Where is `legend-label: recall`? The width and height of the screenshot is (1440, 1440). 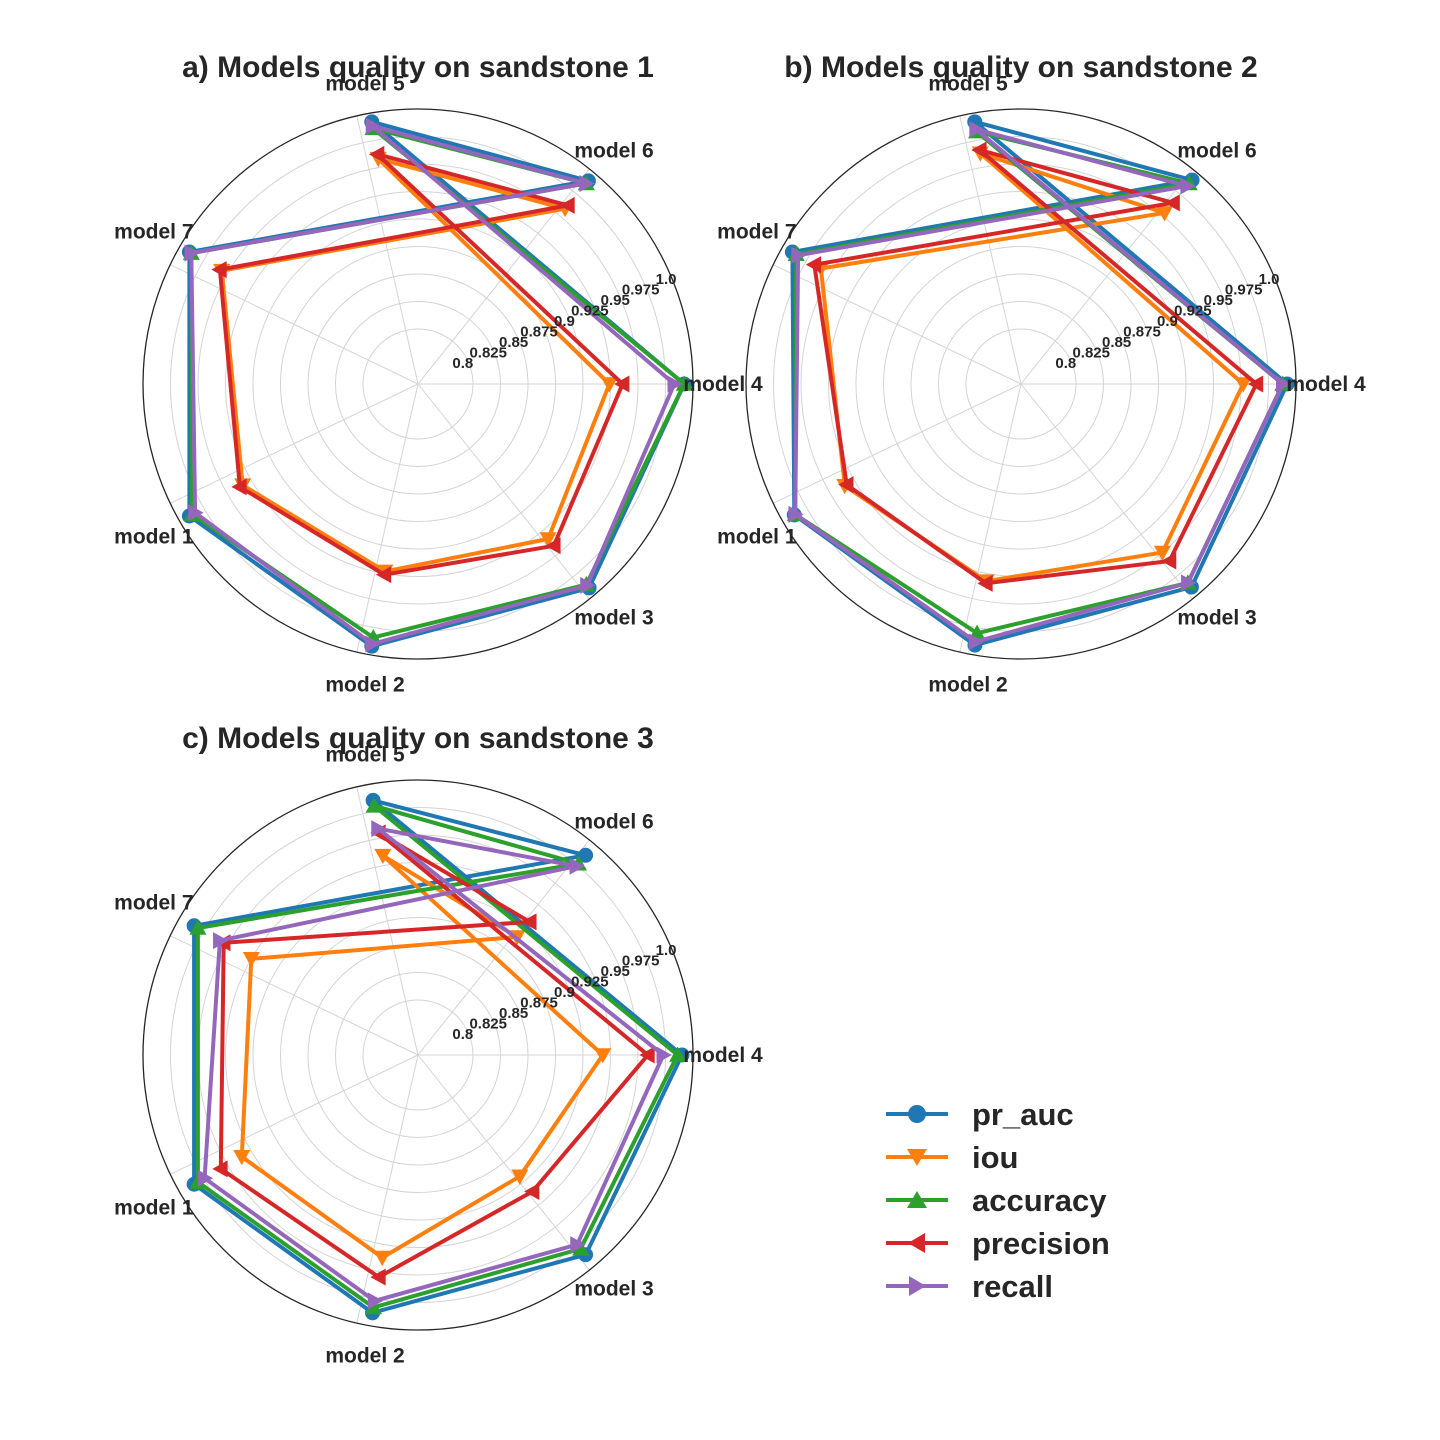 legend-label: recall is located at coordinates (1012, 1286).